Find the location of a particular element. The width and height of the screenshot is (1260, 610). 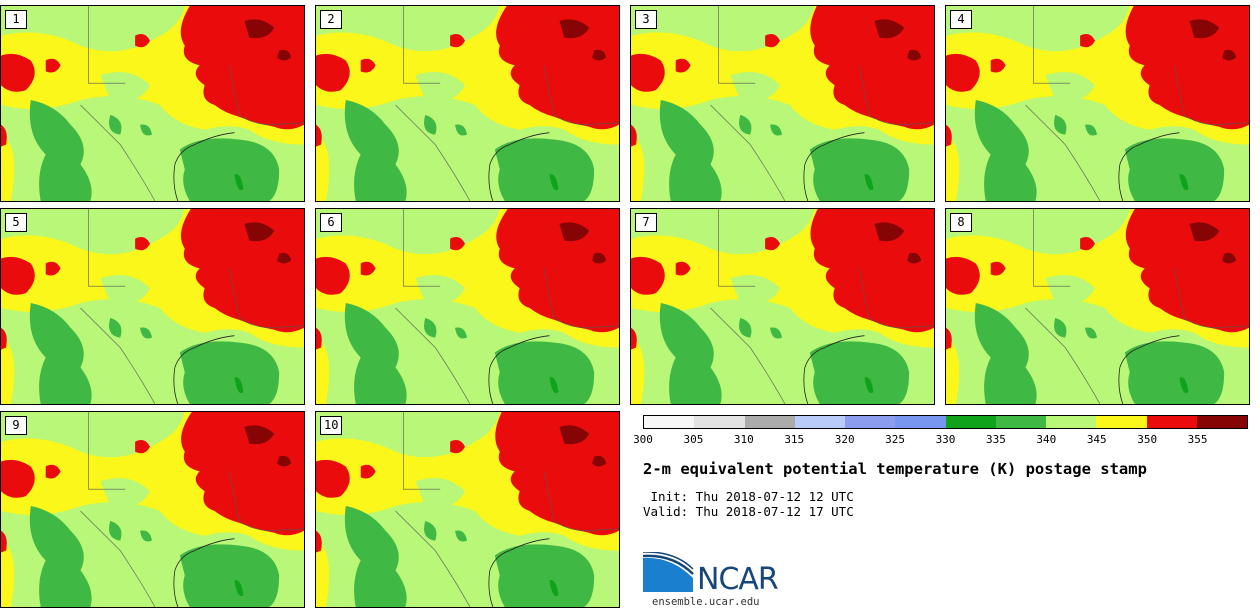

panel-label: 4 is located at coordinates (961, 19).